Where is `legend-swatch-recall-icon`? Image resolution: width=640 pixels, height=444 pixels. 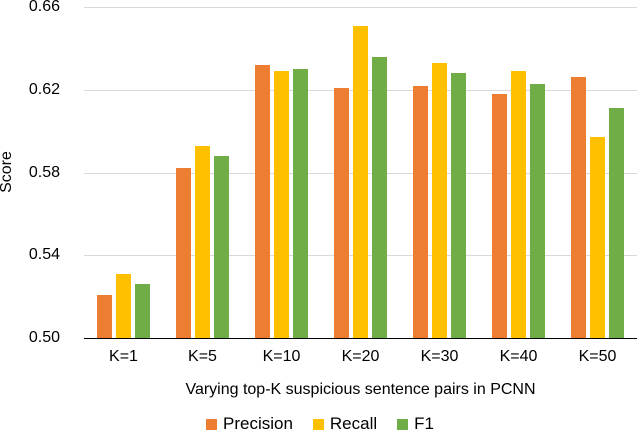 legend-swatch-recall-icon is located at coordinates (318, 424).